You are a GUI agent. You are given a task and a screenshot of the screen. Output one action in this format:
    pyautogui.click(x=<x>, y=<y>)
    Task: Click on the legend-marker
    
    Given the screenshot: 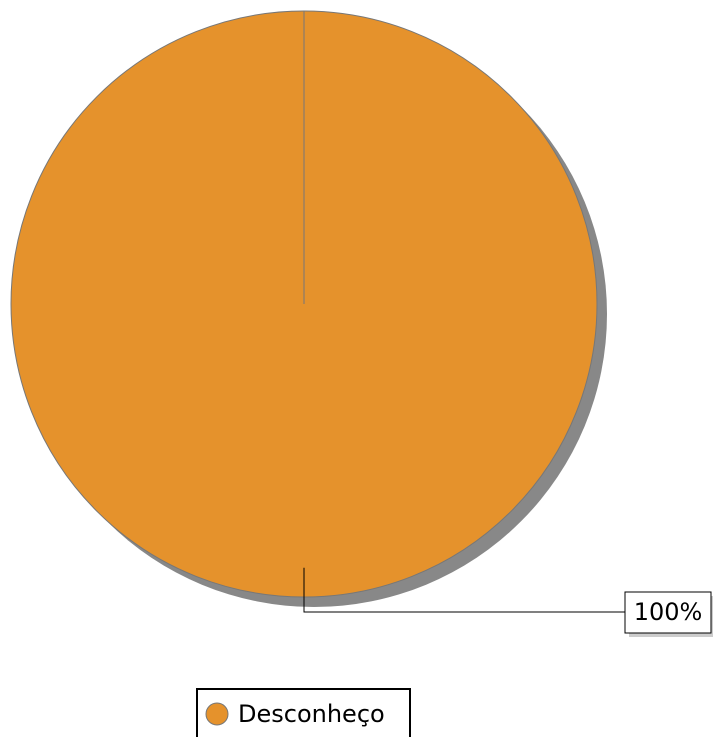 What is the action you would take?
    pyautogui.click(x=217, y=714)
    